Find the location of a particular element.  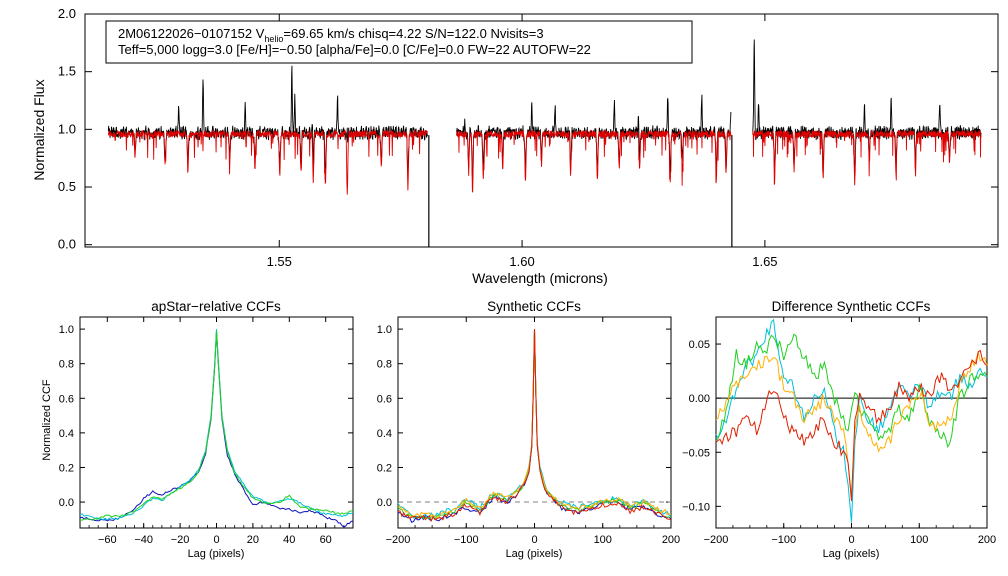

x-tick-label: −40 is located at coordinates (143, 540).